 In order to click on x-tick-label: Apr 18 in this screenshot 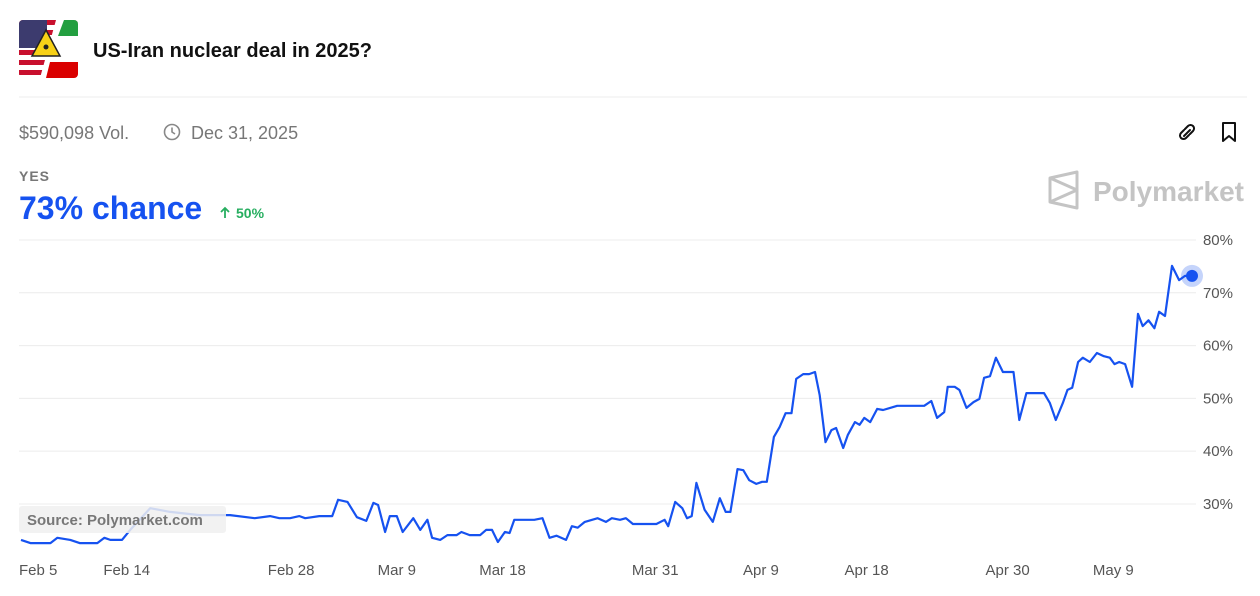, I will do `click(867, 570)`.